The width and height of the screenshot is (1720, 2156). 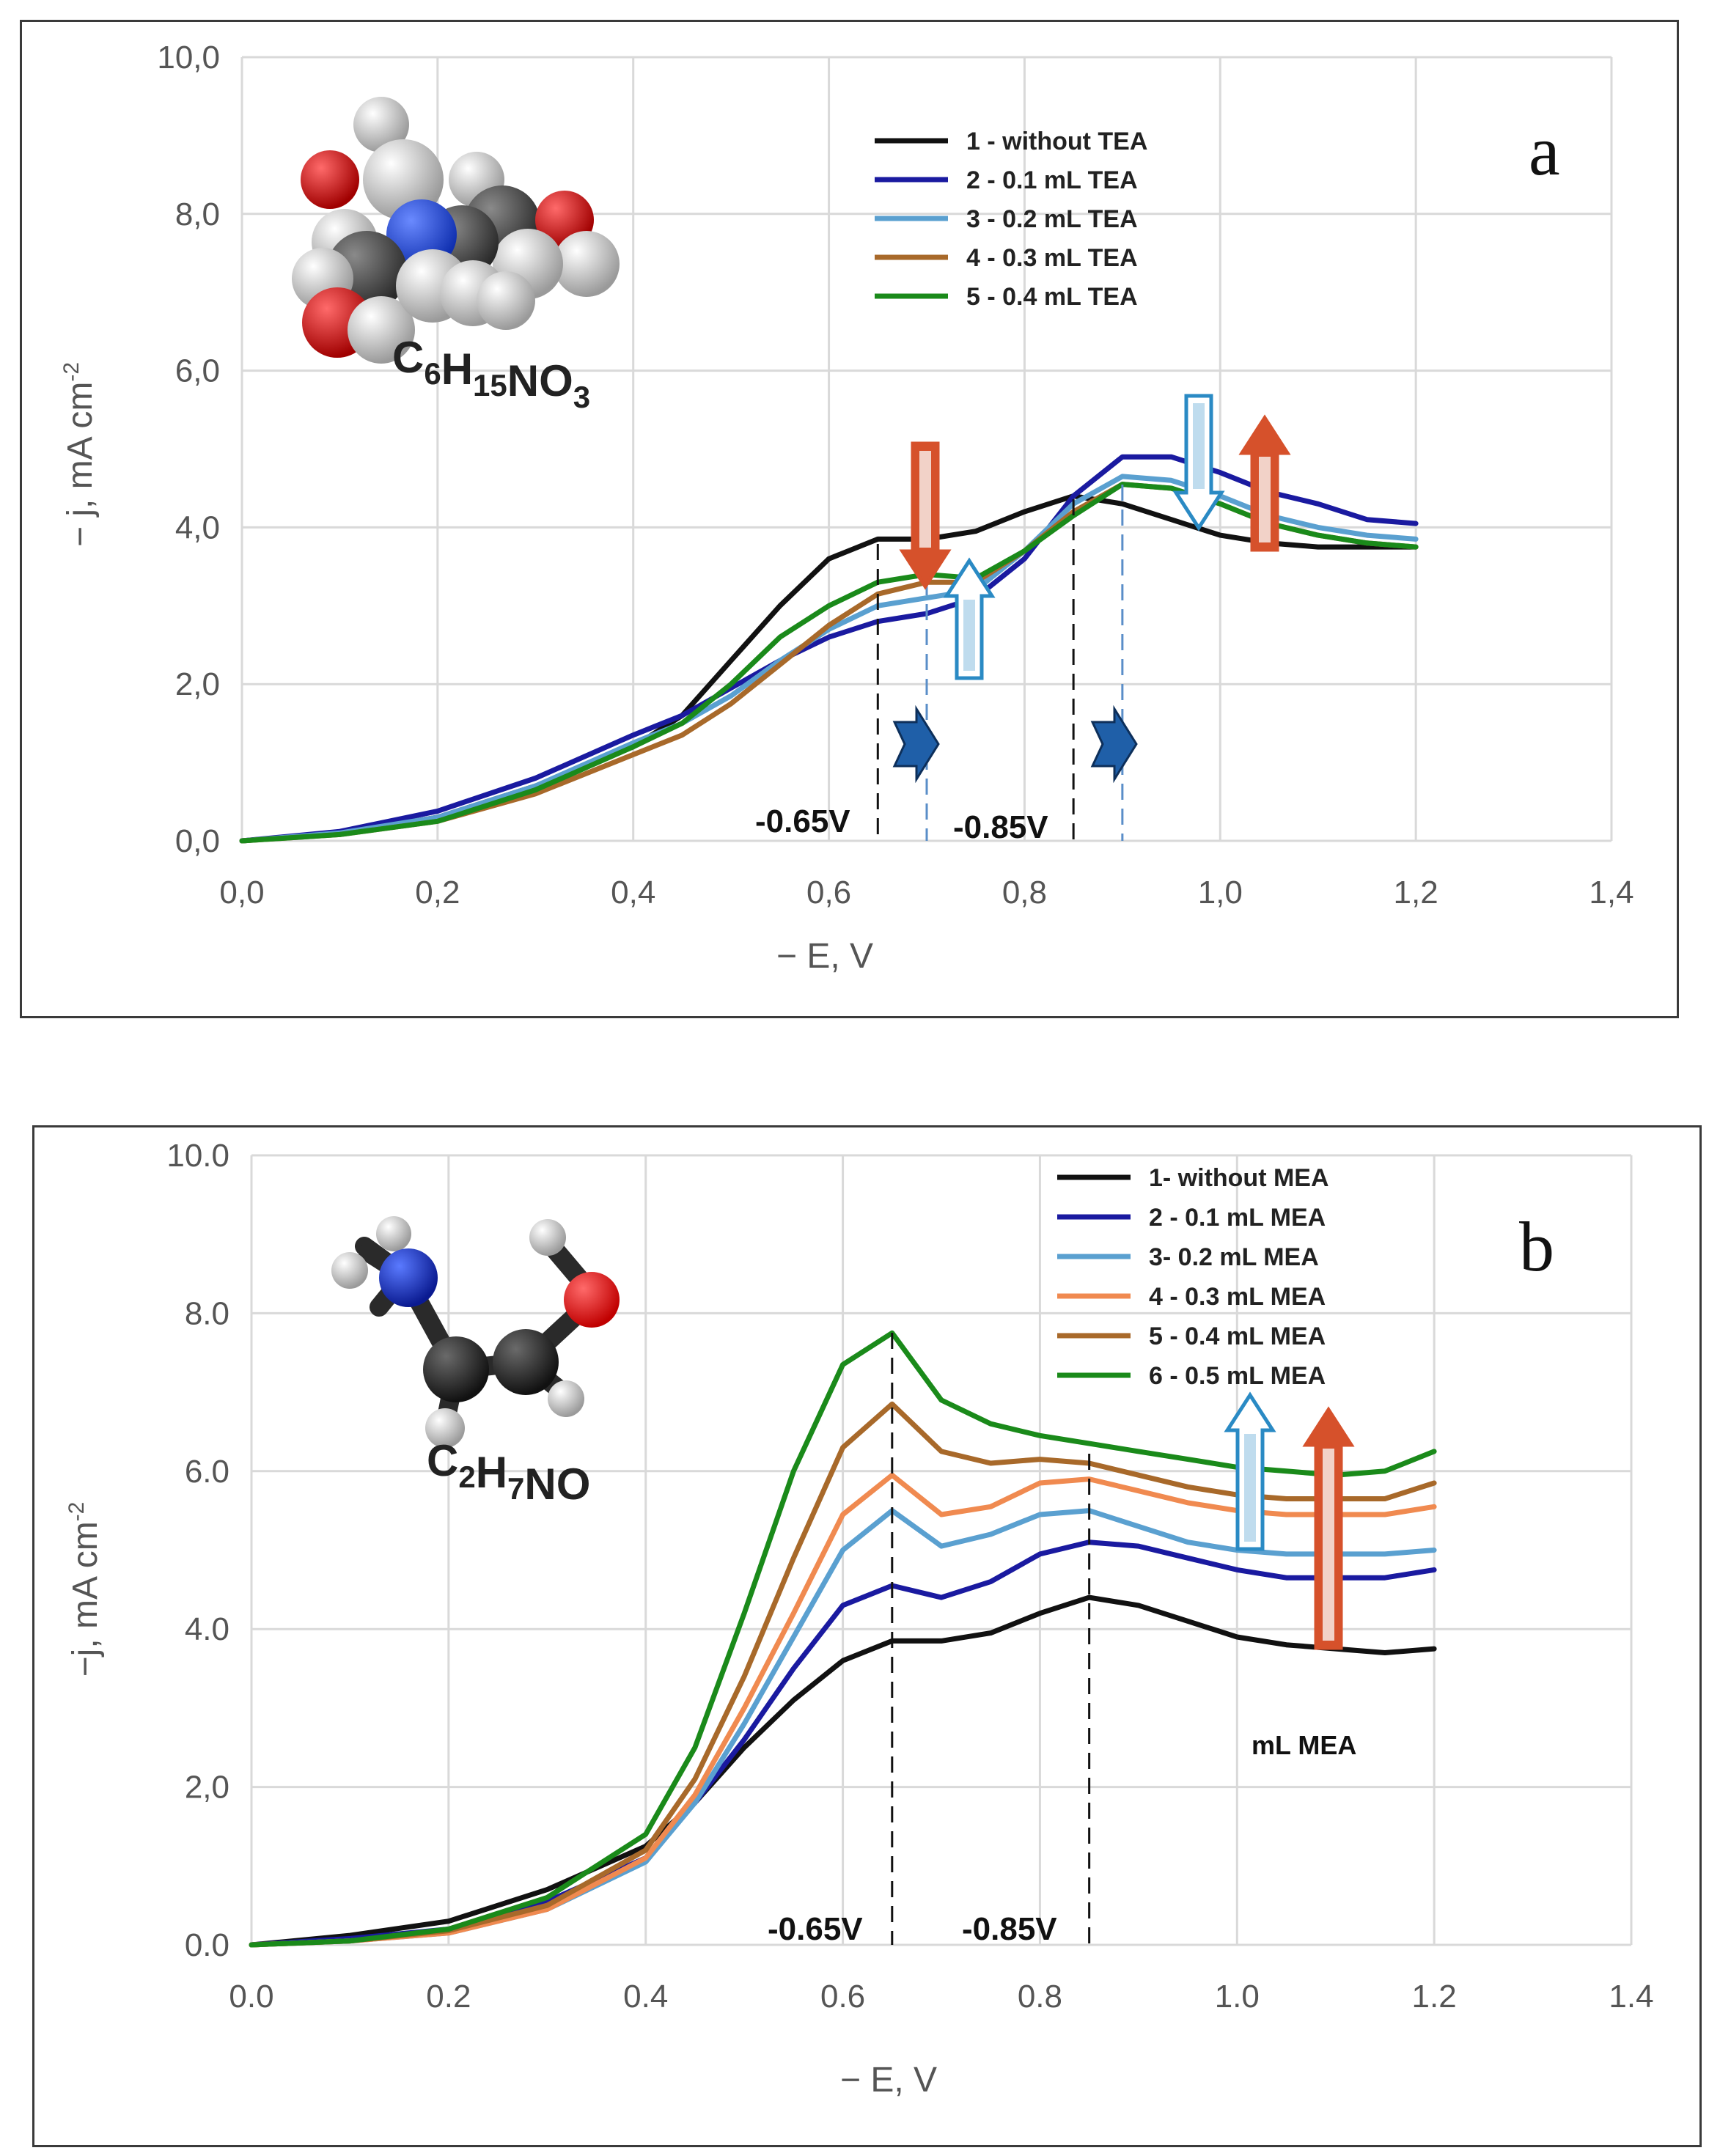 I want to click on shift-arrow-icon, so click(x=1114, y=744).